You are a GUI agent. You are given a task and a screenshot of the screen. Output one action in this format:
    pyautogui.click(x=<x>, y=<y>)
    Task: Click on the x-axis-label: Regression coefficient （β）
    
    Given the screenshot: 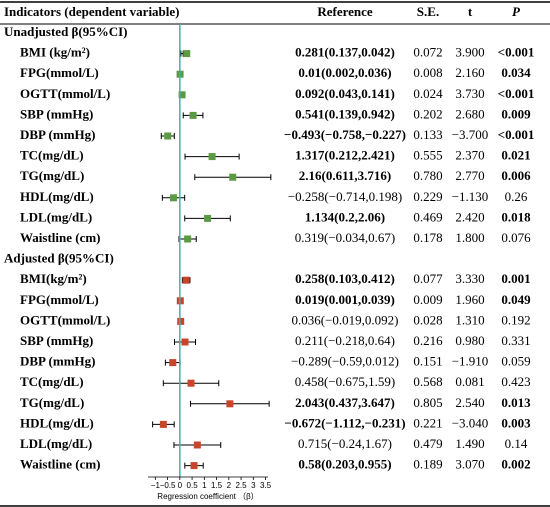 What is the action you would take?
    pyautogui.click(x=207, y=496)
    